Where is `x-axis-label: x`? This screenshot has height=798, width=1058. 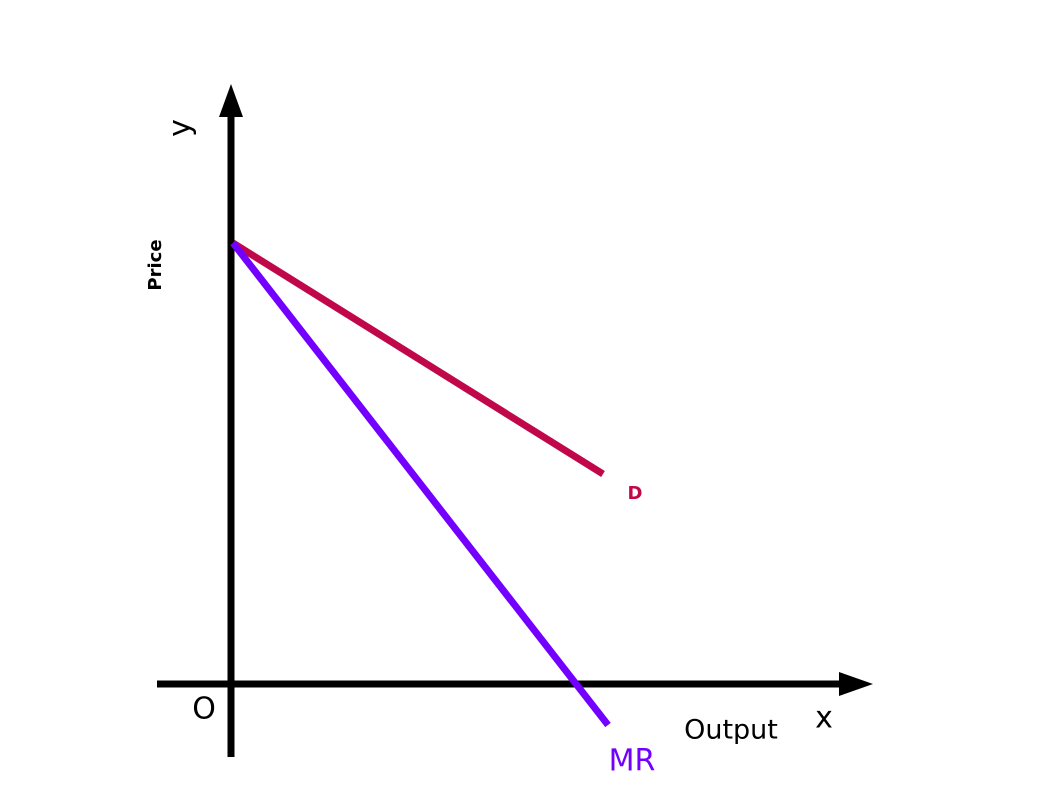 x-axis-label: x is located at coordinates (824, 718).